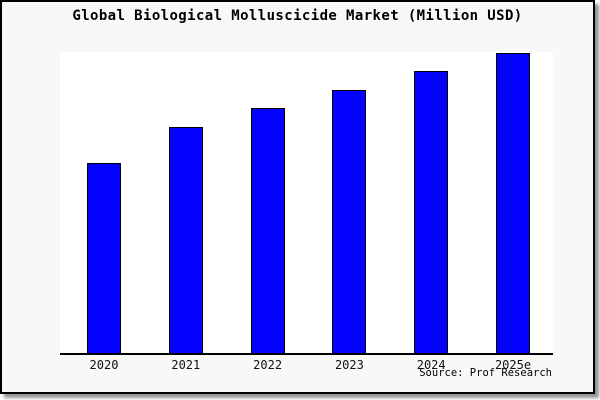  I want to click on bar-2022, so click(267, 230).